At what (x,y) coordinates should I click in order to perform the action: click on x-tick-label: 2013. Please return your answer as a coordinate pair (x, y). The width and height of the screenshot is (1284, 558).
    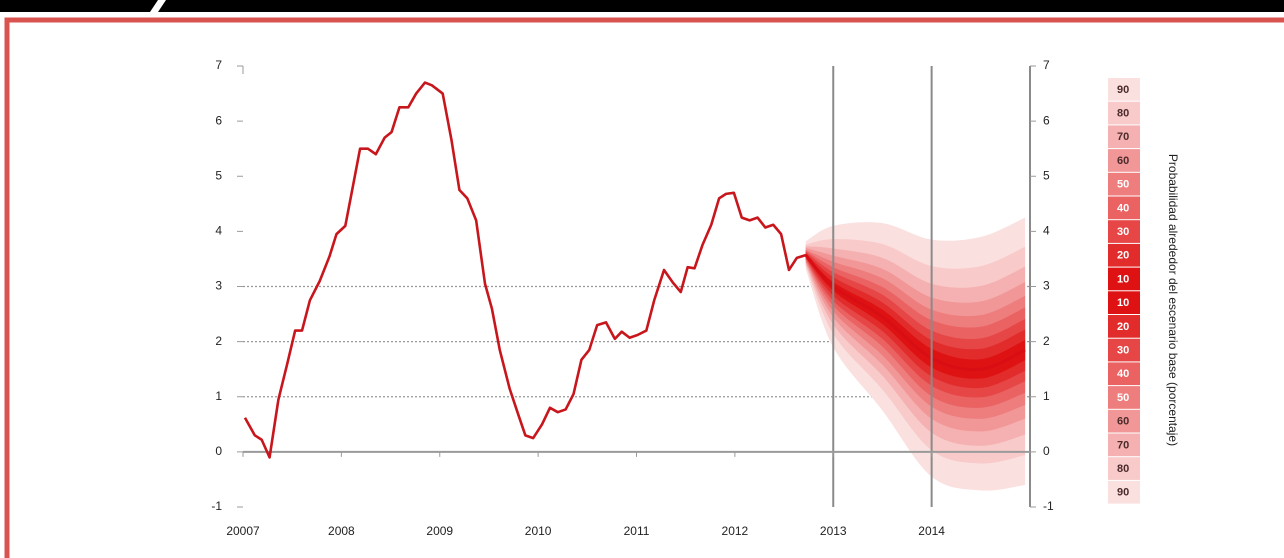
    Looking at the image, I should click on (833, 531).